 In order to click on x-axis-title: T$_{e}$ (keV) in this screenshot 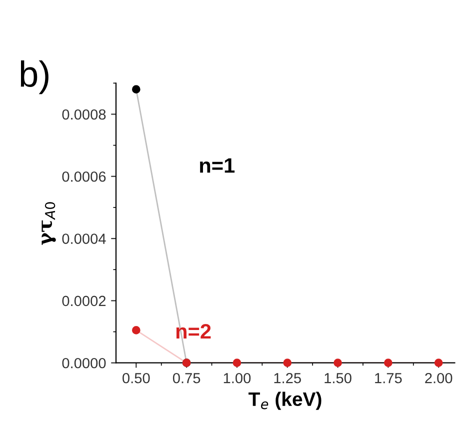, I will do `click(285, 401)`.